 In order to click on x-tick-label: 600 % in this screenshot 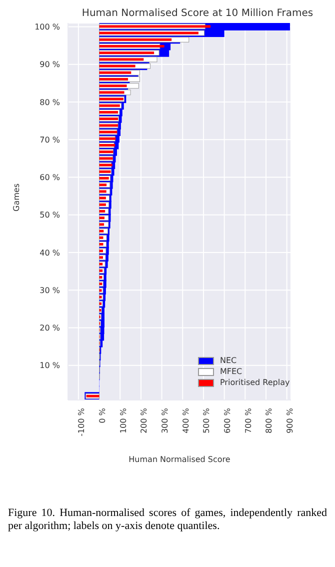, I will do `click(227, 421)`.